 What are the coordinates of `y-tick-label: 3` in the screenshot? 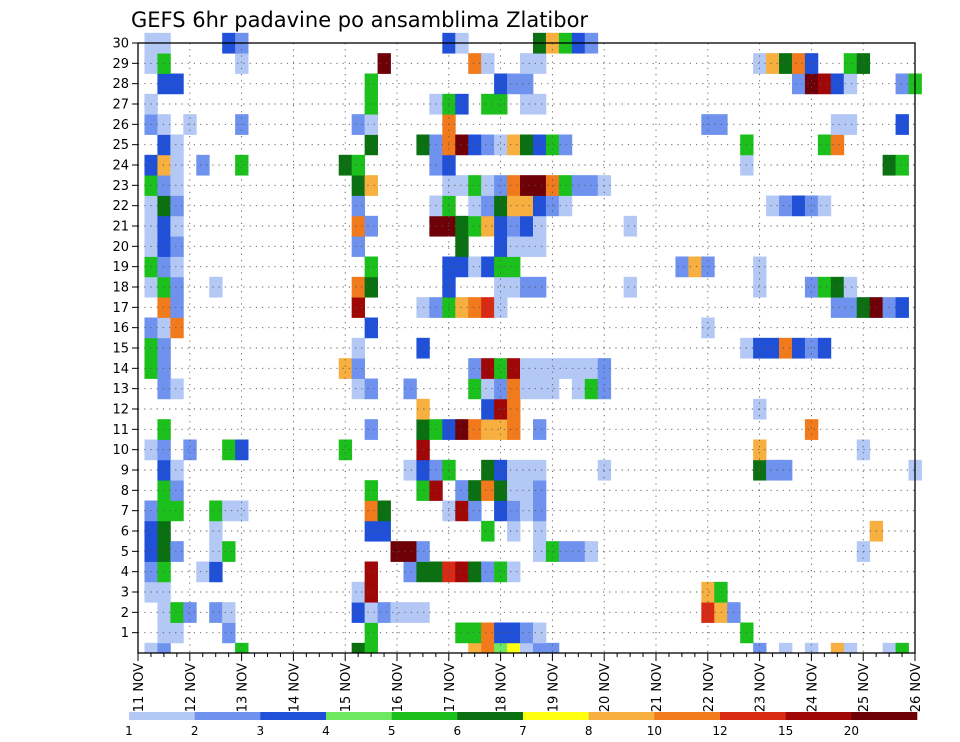 It's located at (125, 593).